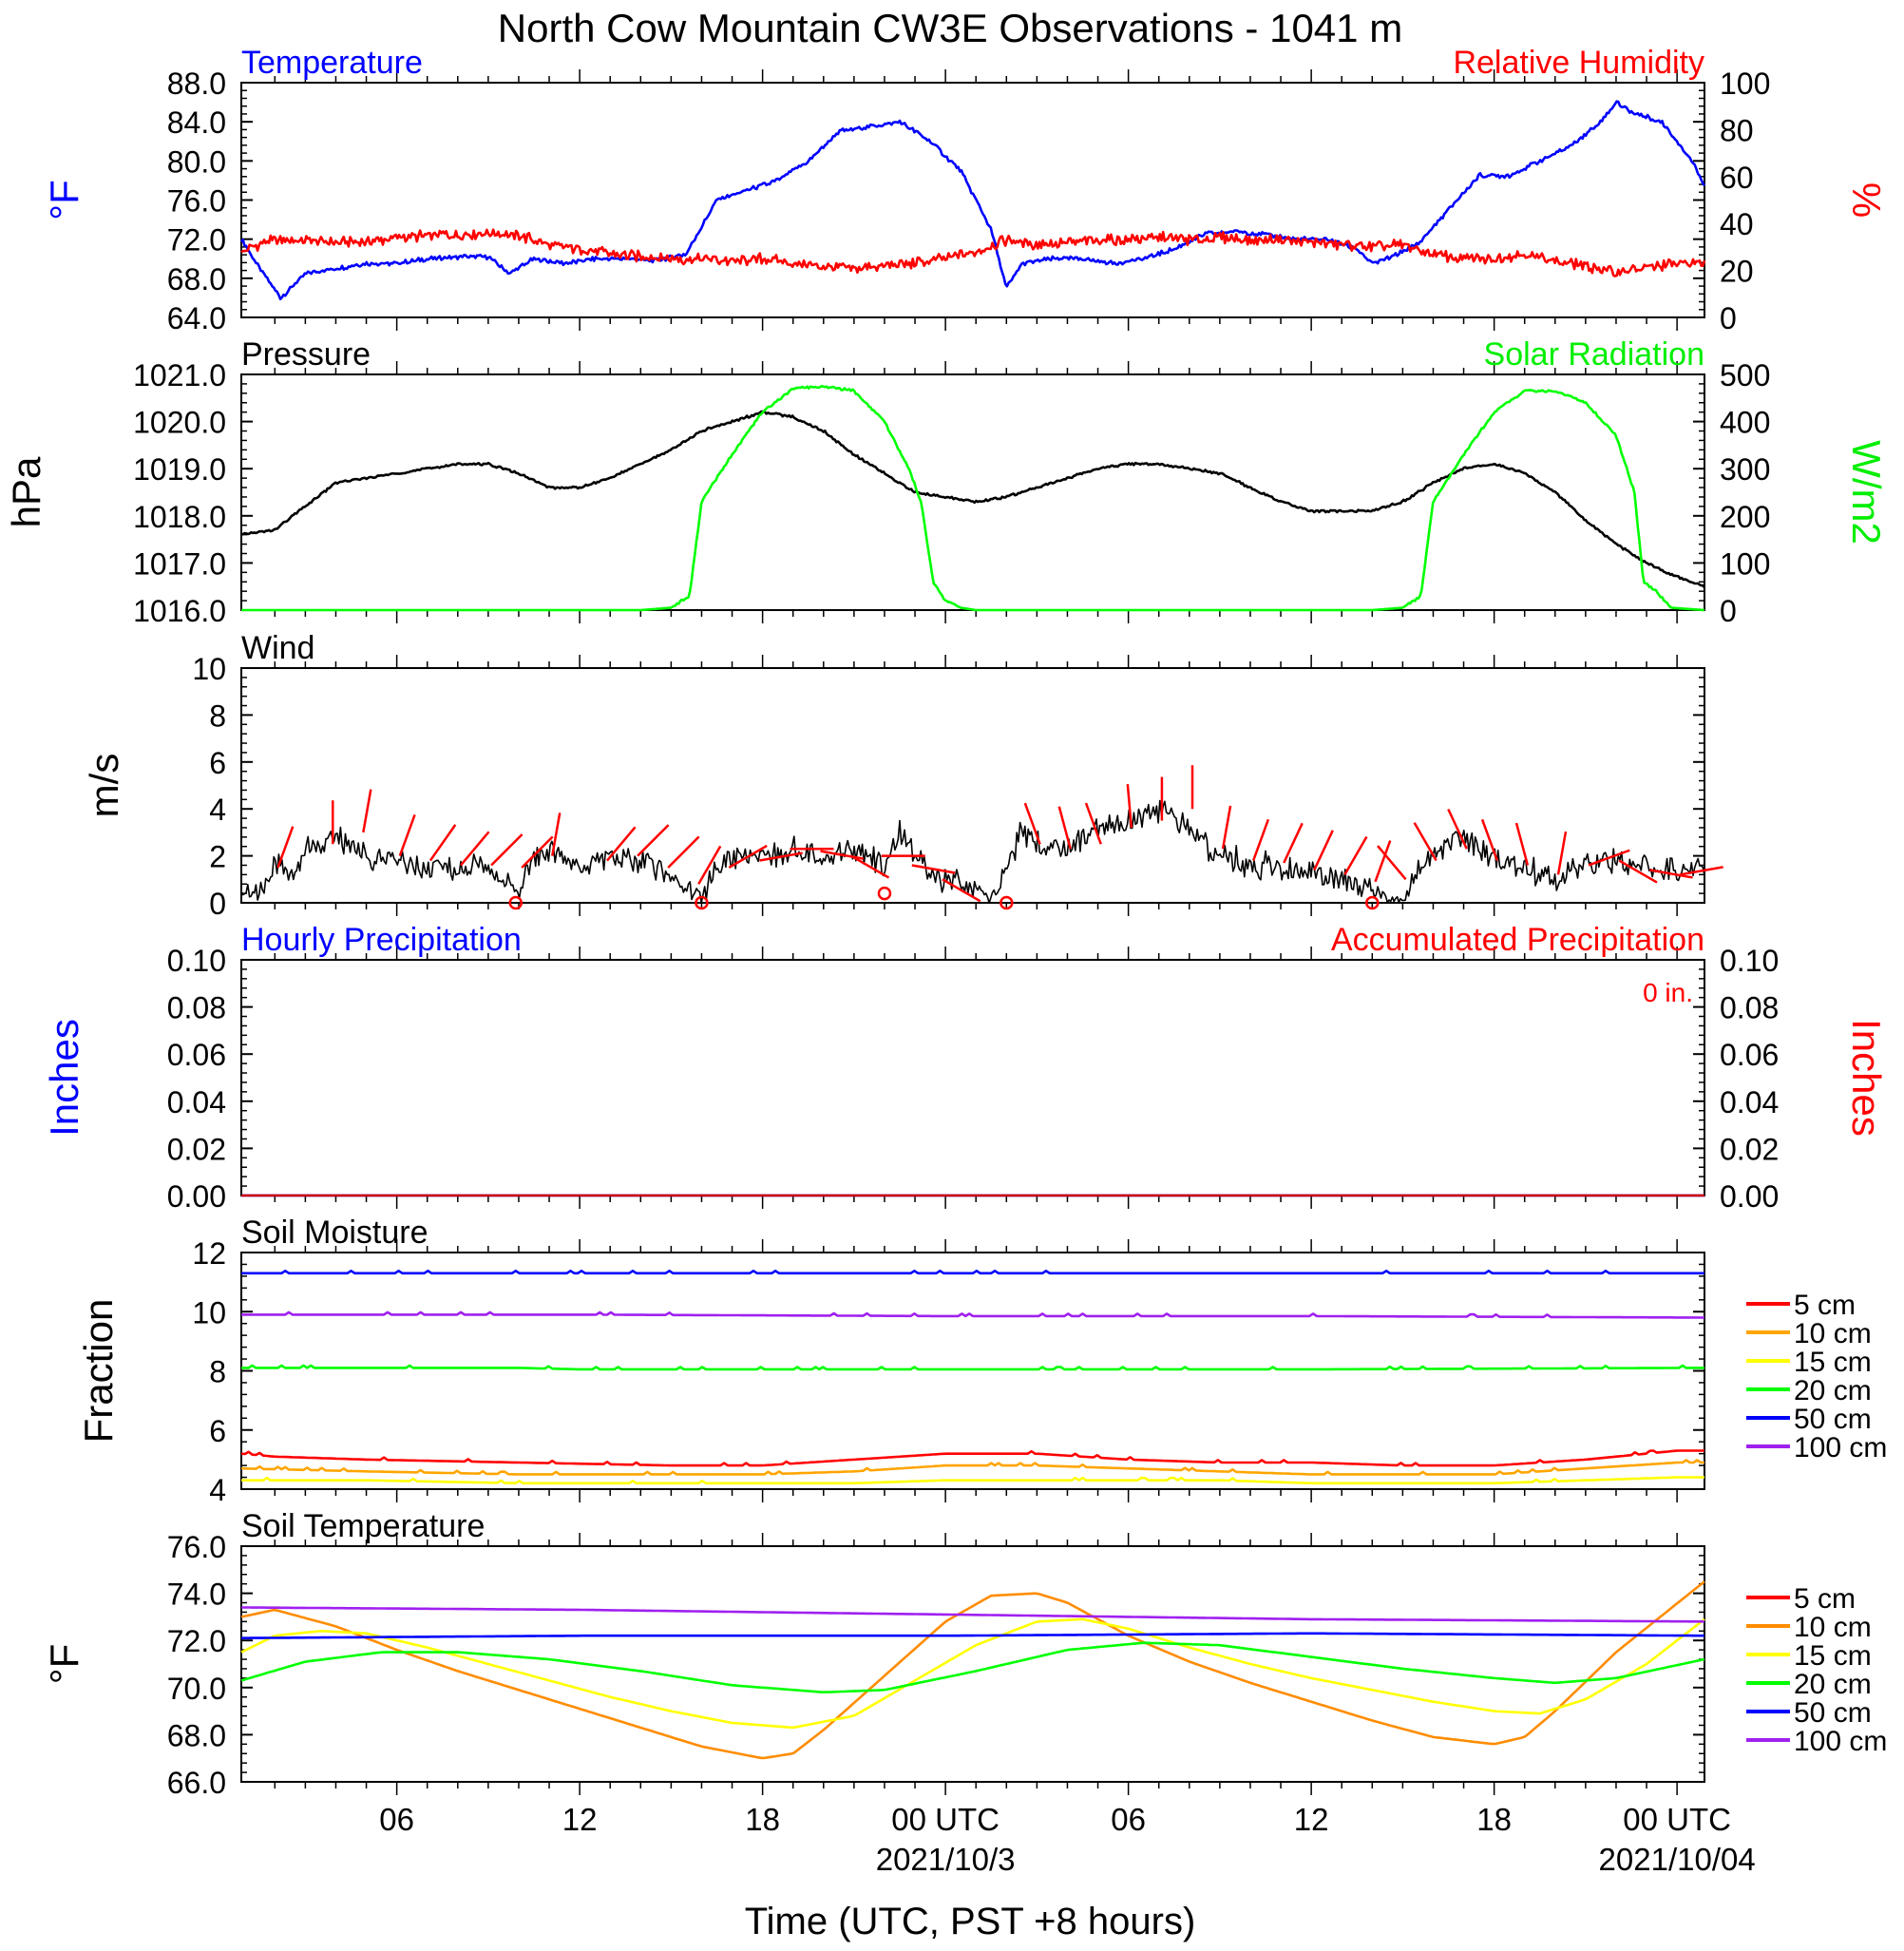 The height and width of the screenshot is (1951, 1904). What do you see at coordinates (196, 1196) in the screenshot?
I see `y-tick-label: 0.00` at bounding box center [196, 1196].